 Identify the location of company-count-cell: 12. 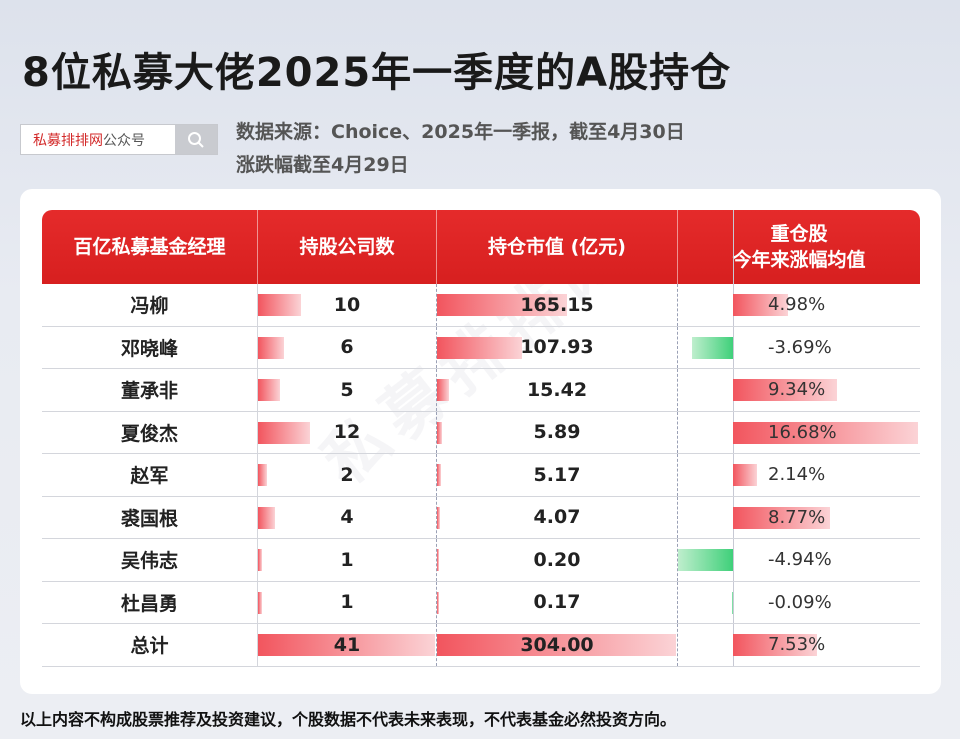
(347, 432).